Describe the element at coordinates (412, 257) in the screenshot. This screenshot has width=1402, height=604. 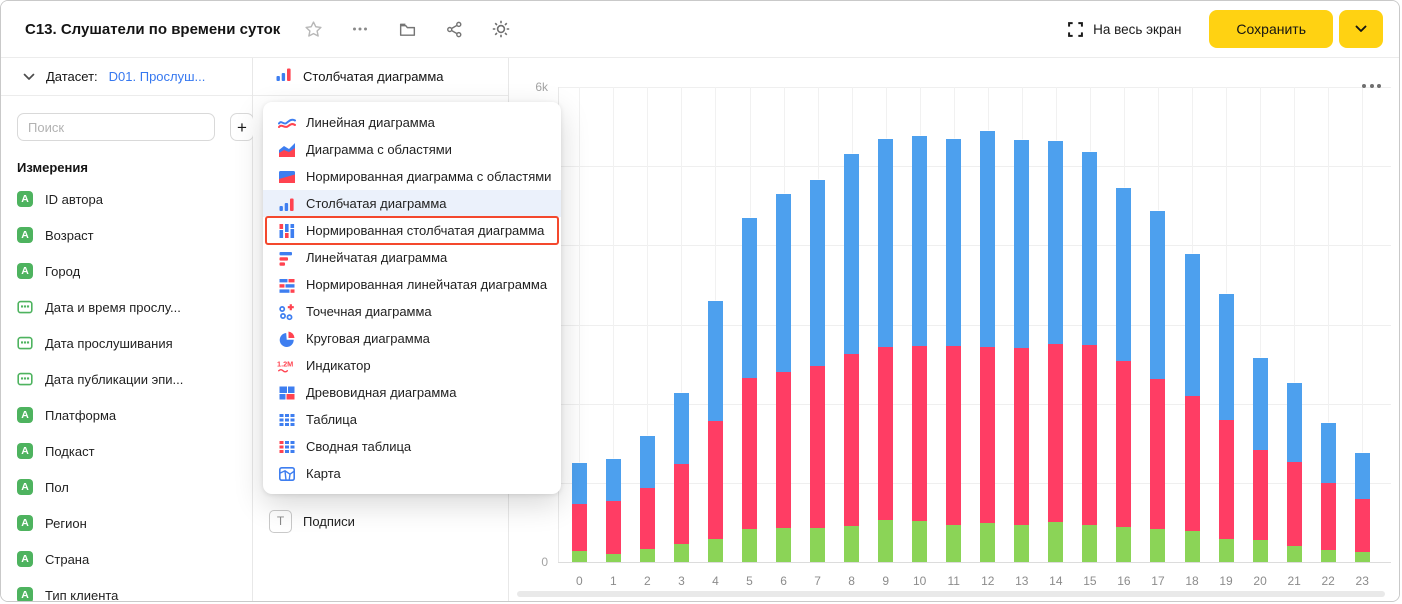
I see `chart-type-option: Линейчатая диаграмма` at that location.